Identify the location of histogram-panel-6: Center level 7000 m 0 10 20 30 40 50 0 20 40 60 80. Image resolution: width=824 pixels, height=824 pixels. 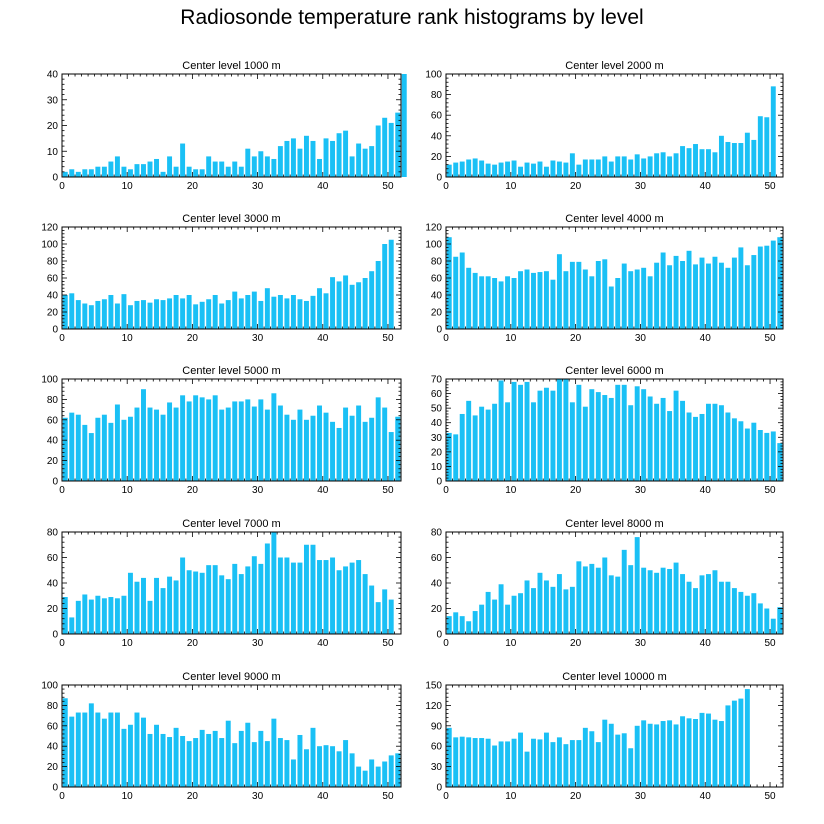
(224, 583).